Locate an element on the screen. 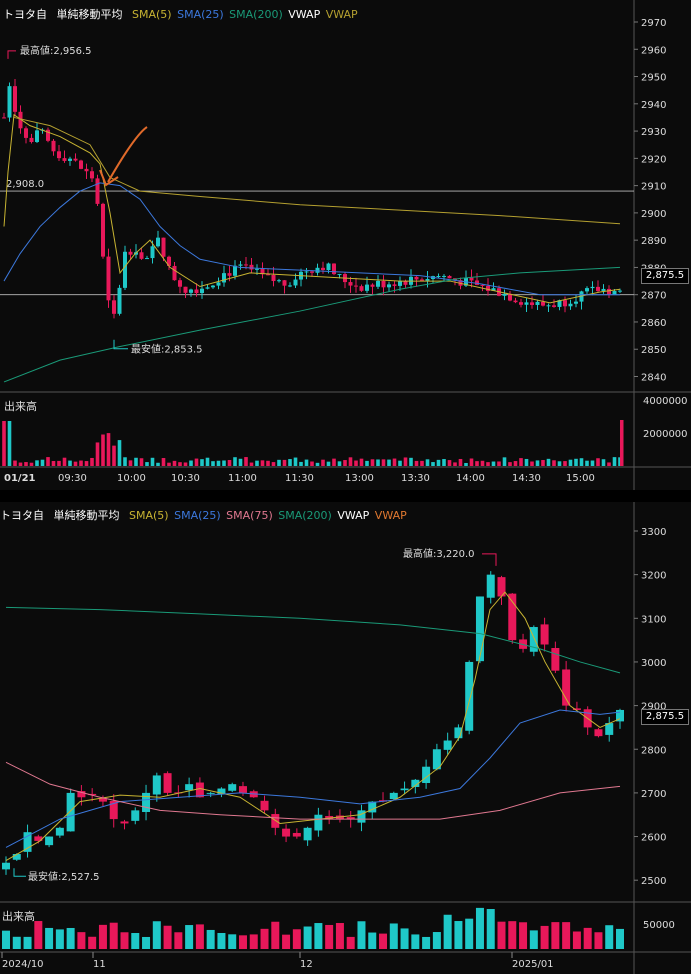  legend-vwap-olive: VWAP is located at coordinates (341, 14).